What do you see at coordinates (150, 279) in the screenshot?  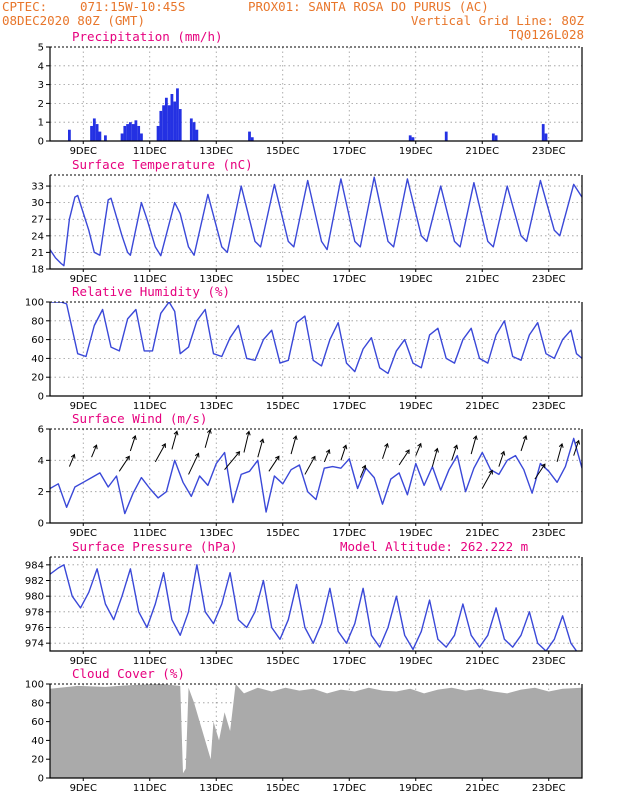 I see `temperature-xtick-label: 11DEC` at bounding box center [150, 279].